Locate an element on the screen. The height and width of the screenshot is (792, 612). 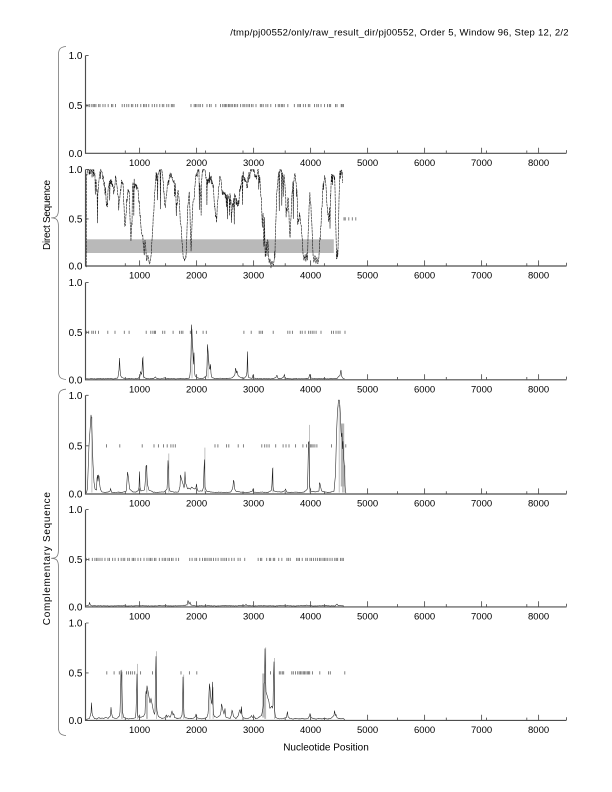
svg-text: Direct Sequence is located at coordinates (47, 215).